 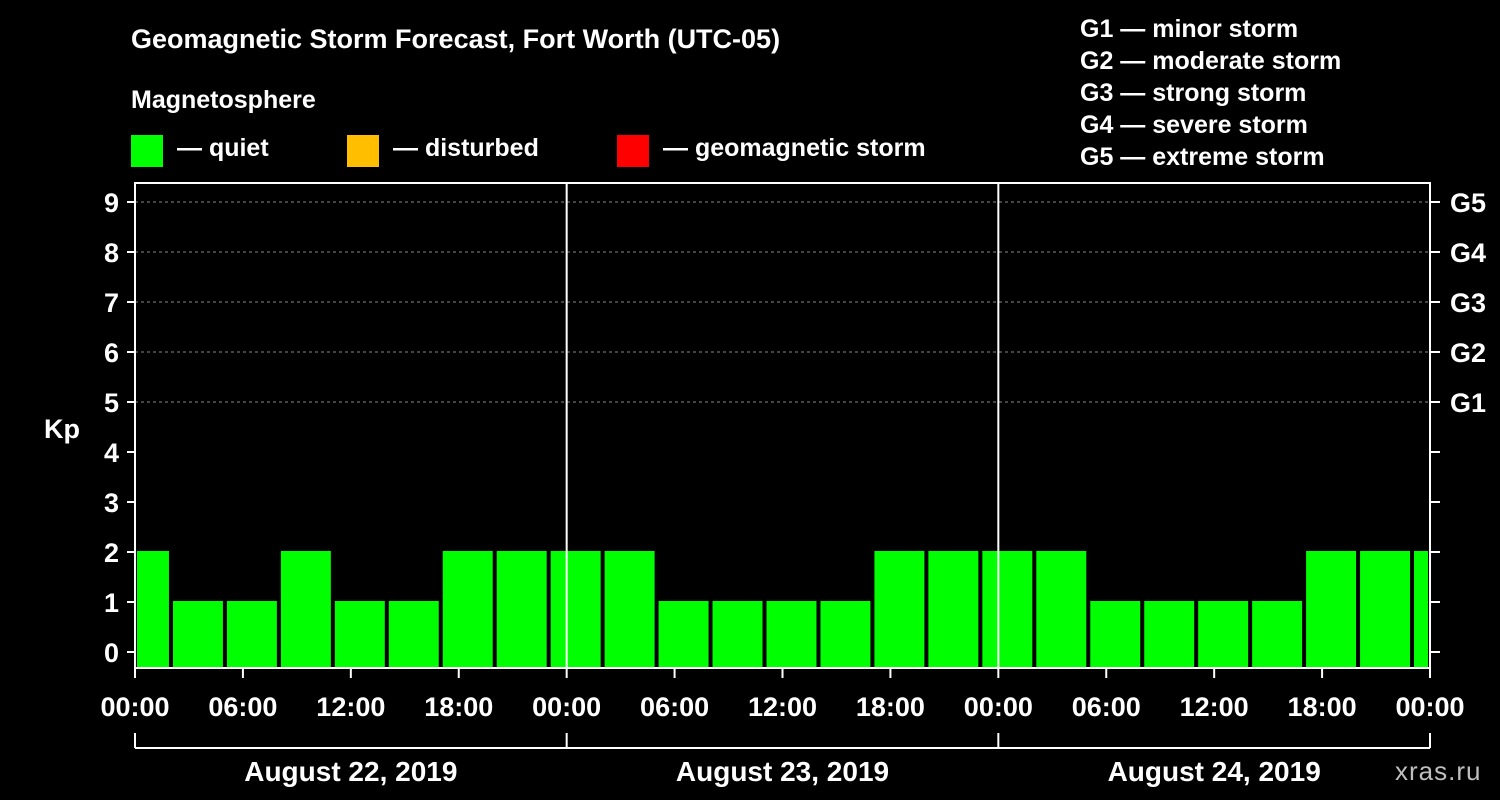 What do you see at coordinates (1468, 303) in the screenshot?
I see `storm-level-label: G3` at bounding box center [1468, 303].